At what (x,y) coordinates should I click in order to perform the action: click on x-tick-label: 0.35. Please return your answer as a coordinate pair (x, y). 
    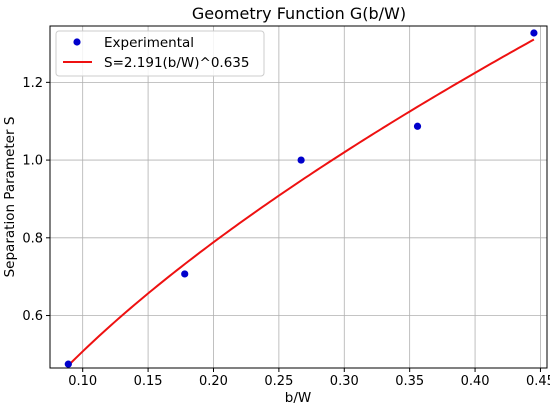
    Looking at the image, I should click on (409, 381).